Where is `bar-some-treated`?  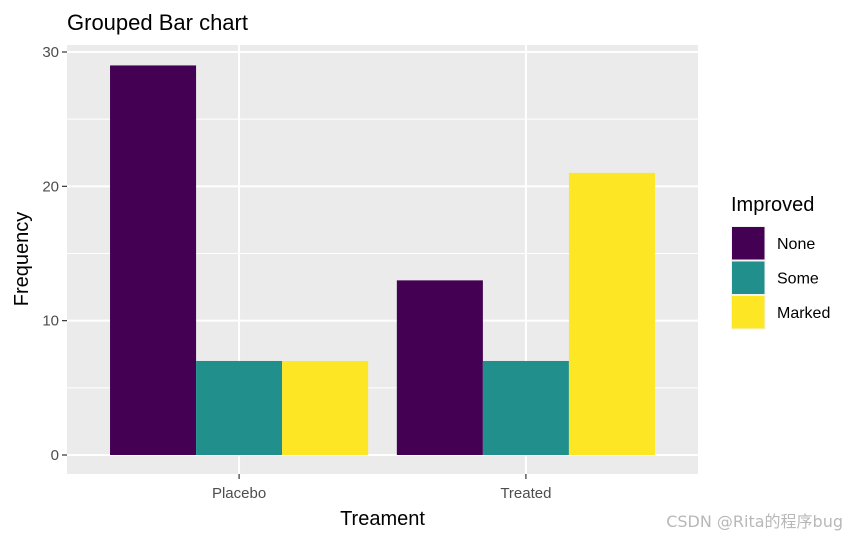 bar-some-treated is located at coordinates (525, 407).